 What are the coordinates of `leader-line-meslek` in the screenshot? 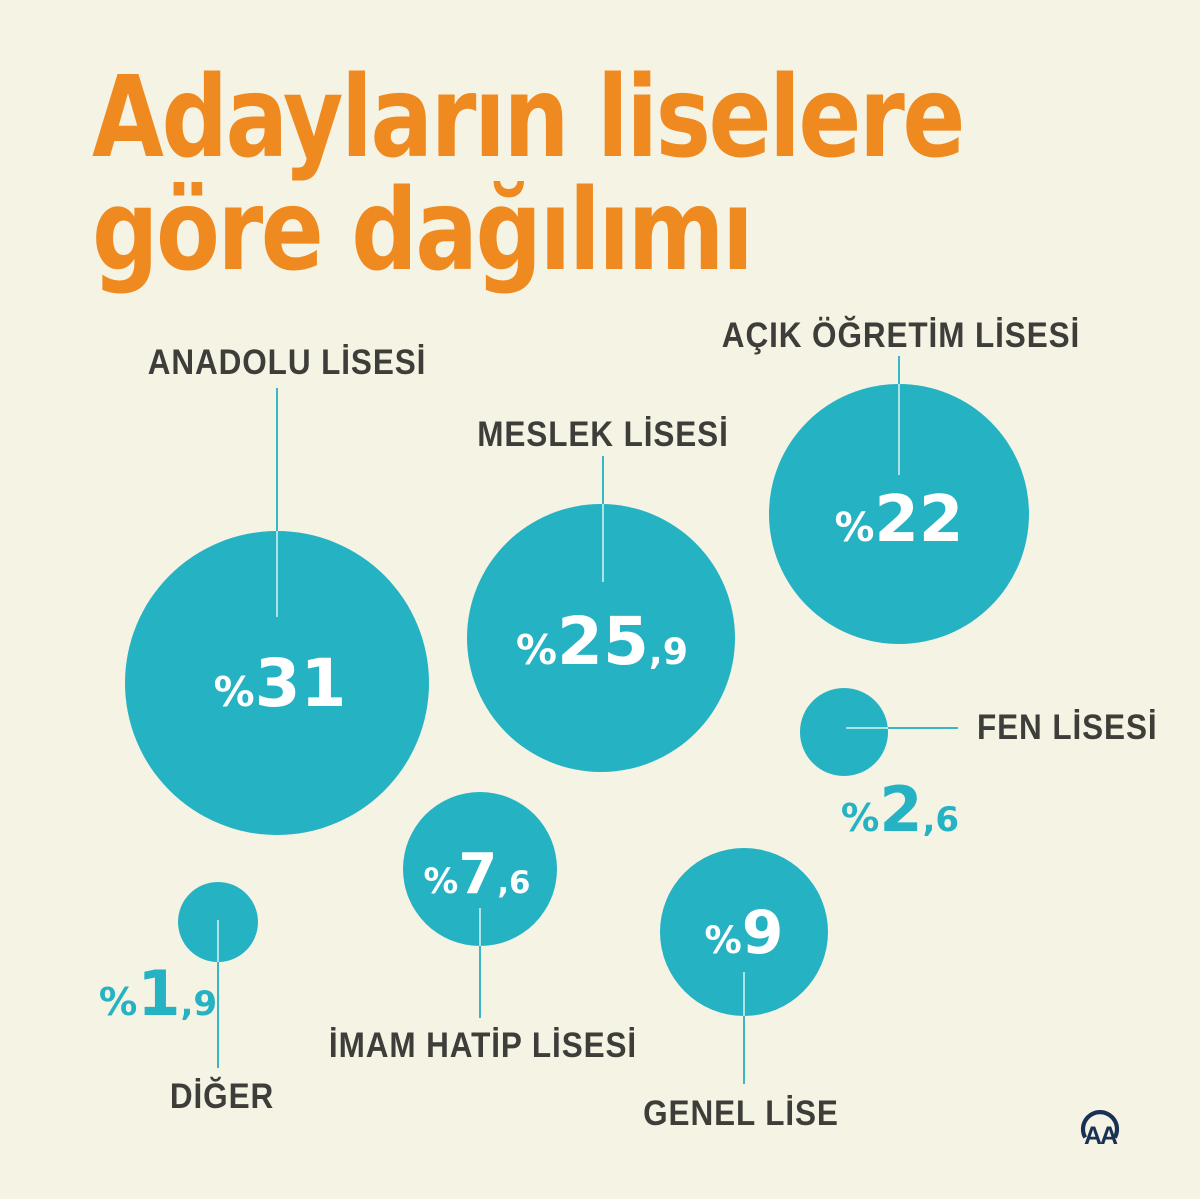 It's located at (603, 480).